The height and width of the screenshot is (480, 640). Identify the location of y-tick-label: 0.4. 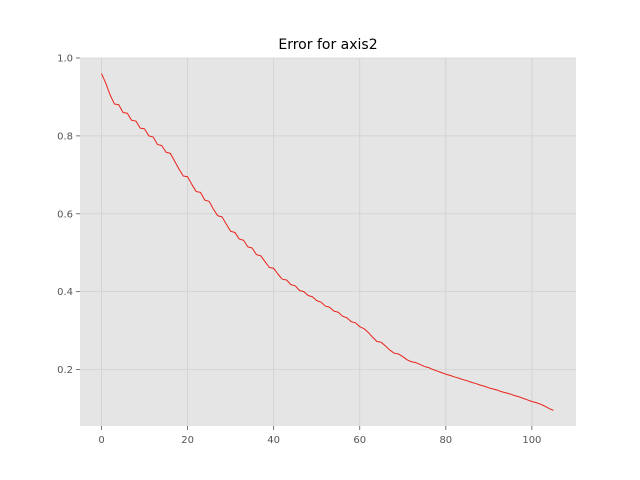
(65, 292).